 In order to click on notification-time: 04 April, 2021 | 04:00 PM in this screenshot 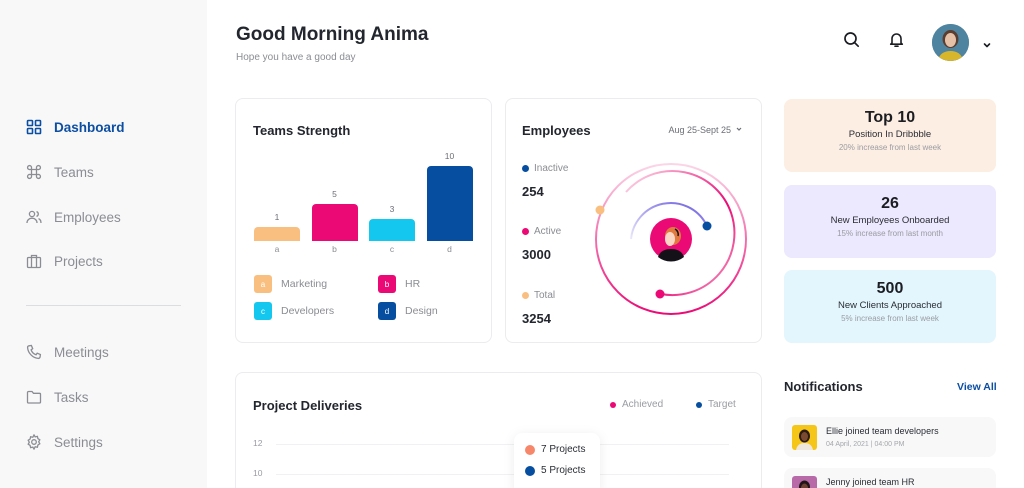, I will do `click(865, 444)`.